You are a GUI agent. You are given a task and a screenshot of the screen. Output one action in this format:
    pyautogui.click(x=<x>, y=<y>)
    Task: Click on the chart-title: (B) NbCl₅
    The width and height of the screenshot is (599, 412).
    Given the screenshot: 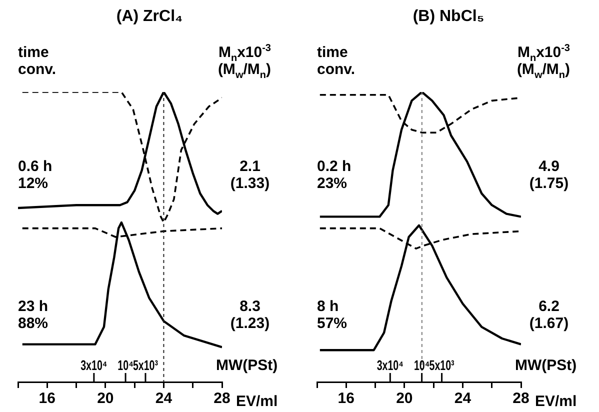 What is the action you would take?
    pyautogui.click(x=449, y=17)
    